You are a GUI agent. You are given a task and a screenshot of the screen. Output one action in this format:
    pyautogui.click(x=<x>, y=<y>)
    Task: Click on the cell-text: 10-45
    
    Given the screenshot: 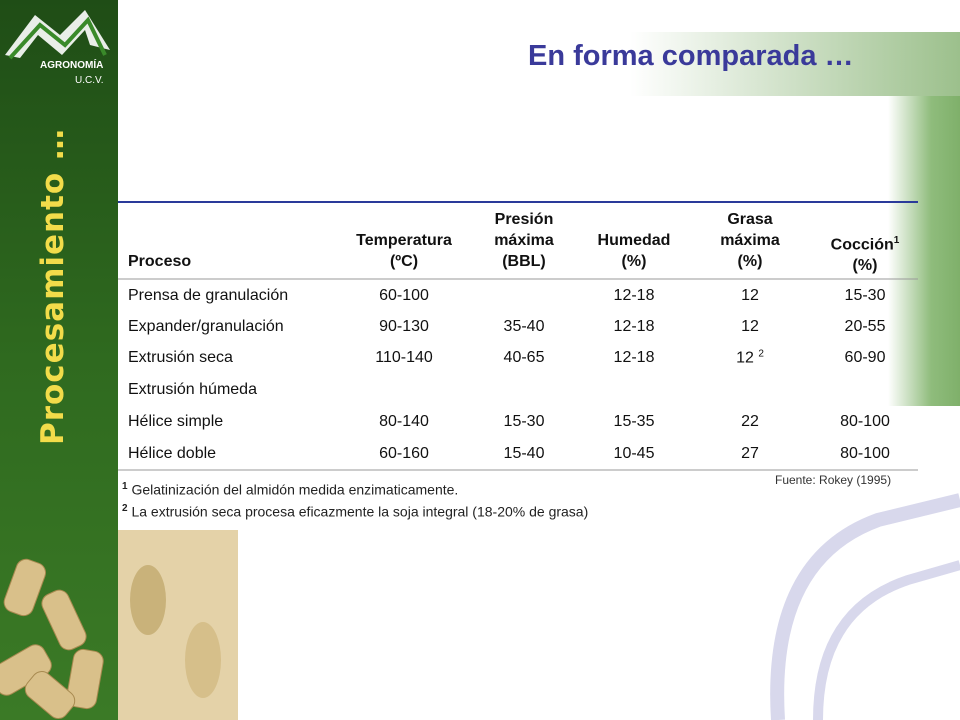 What is the action you would take?
    pyautogui.click(x=634, y=453)
    